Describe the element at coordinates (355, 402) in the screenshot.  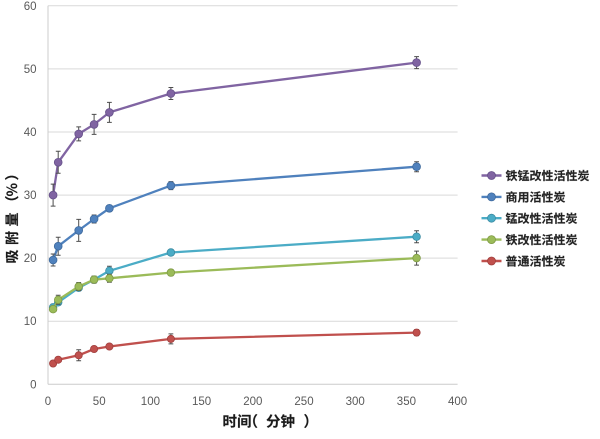
I see `svg-text: 300` at that location.